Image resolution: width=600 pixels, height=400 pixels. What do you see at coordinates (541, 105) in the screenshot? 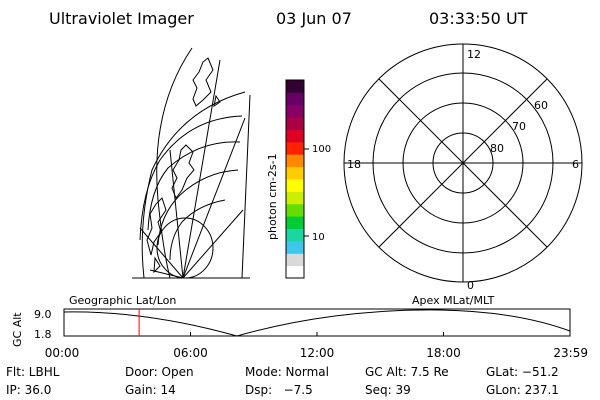
I see `lat-label-60: 60` at bounding box center [541, 105].